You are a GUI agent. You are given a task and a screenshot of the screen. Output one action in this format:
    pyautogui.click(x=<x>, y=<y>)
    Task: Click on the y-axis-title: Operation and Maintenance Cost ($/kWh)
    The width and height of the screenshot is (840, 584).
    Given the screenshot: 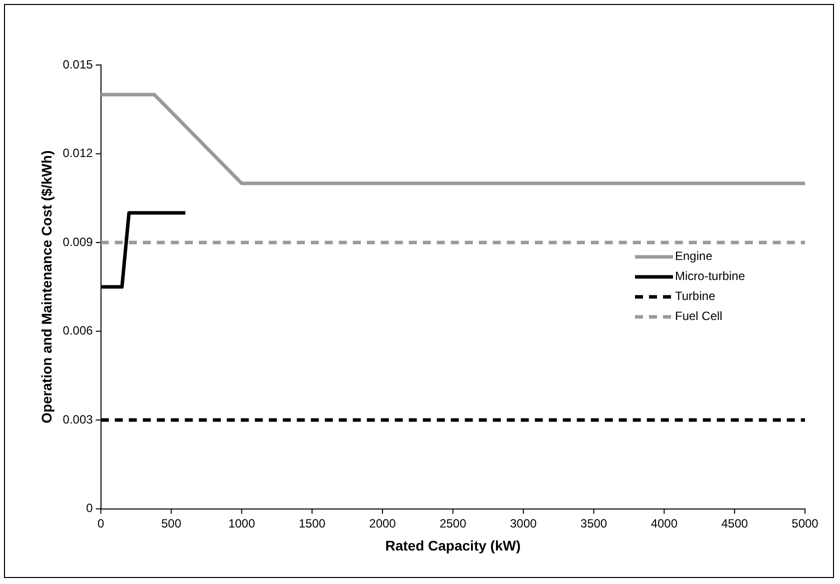 What is the action you would take?
    pyautogui.click(x=46, y=287)
    